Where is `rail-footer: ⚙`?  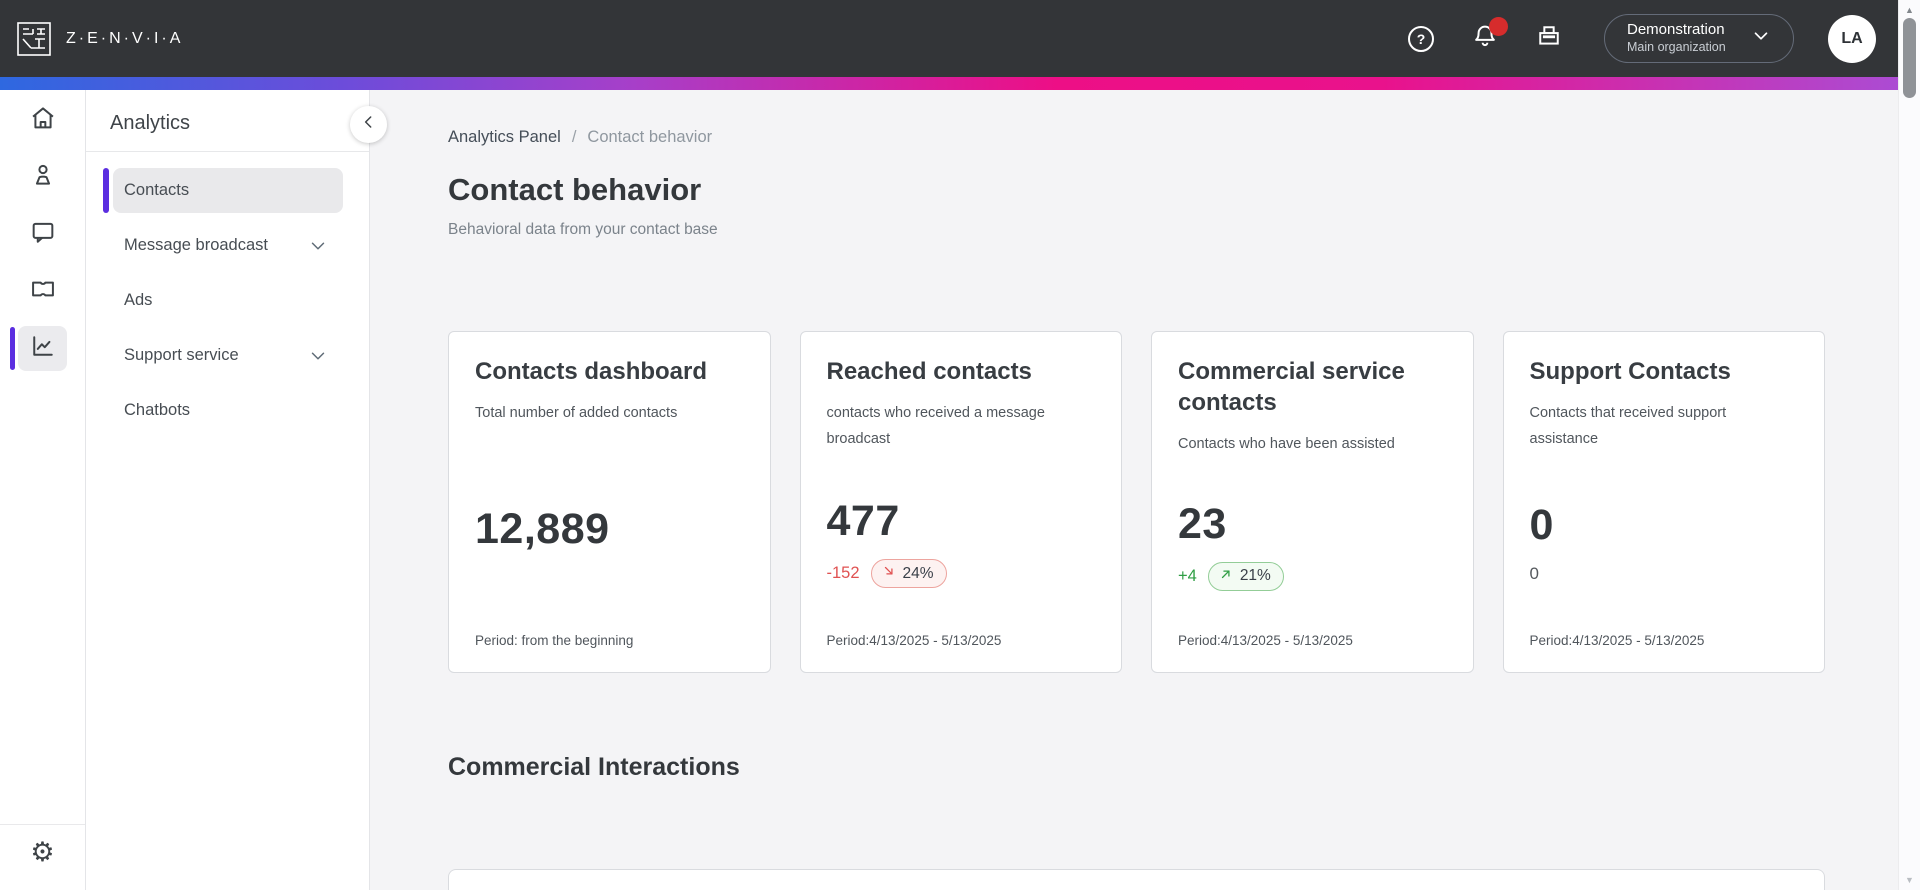
rail-footer: ⚙ is located at coordinates (42, 857).